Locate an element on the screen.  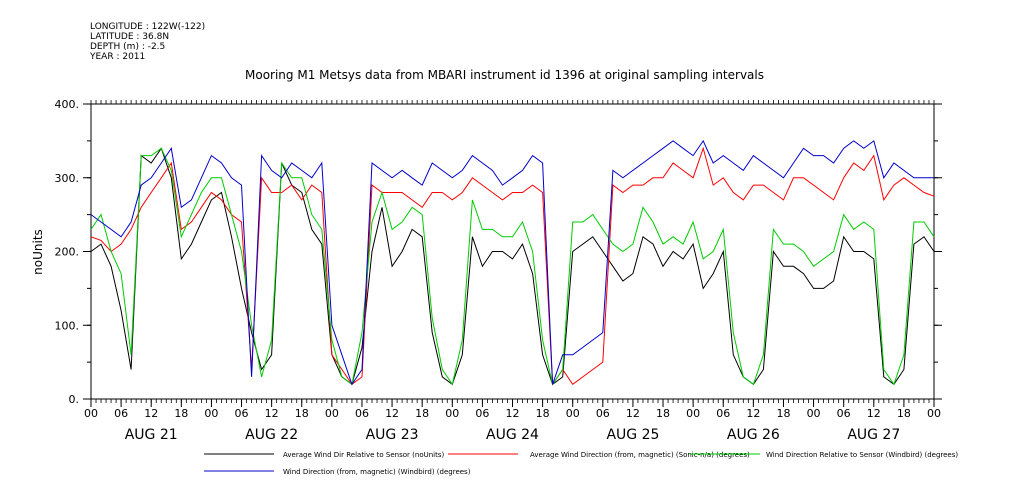
y-tick-label: 100. is located at coordinates (67, 325).